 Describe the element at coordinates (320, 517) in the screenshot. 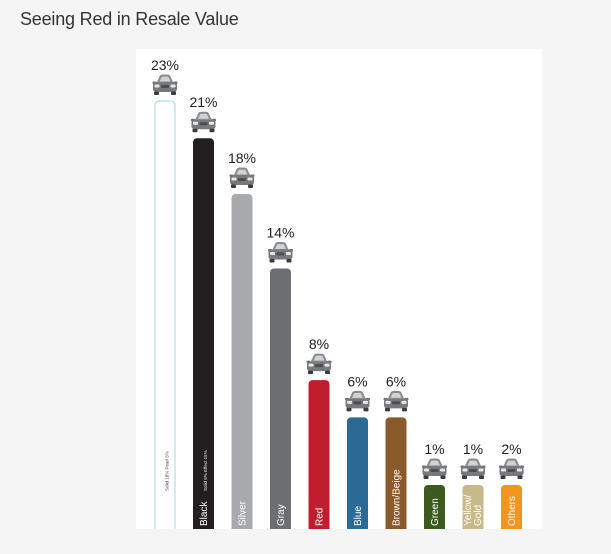

I see `category-label-red: Red` at that location.